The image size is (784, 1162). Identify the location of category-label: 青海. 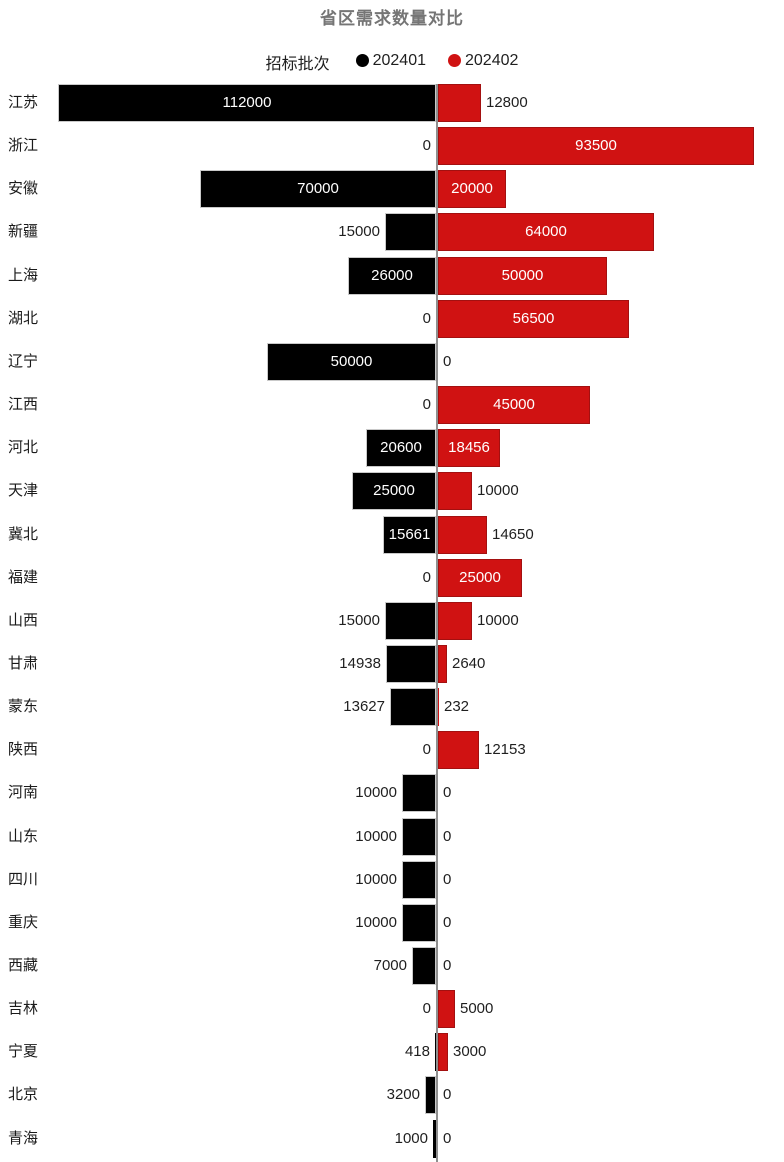
(23, 1138).